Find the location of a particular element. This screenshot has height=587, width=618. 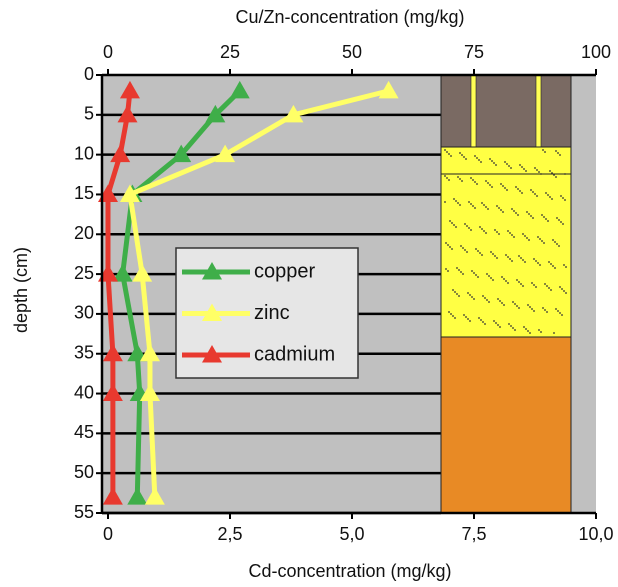

x2-tick-label: 100 is located at coordinates (596, 52).